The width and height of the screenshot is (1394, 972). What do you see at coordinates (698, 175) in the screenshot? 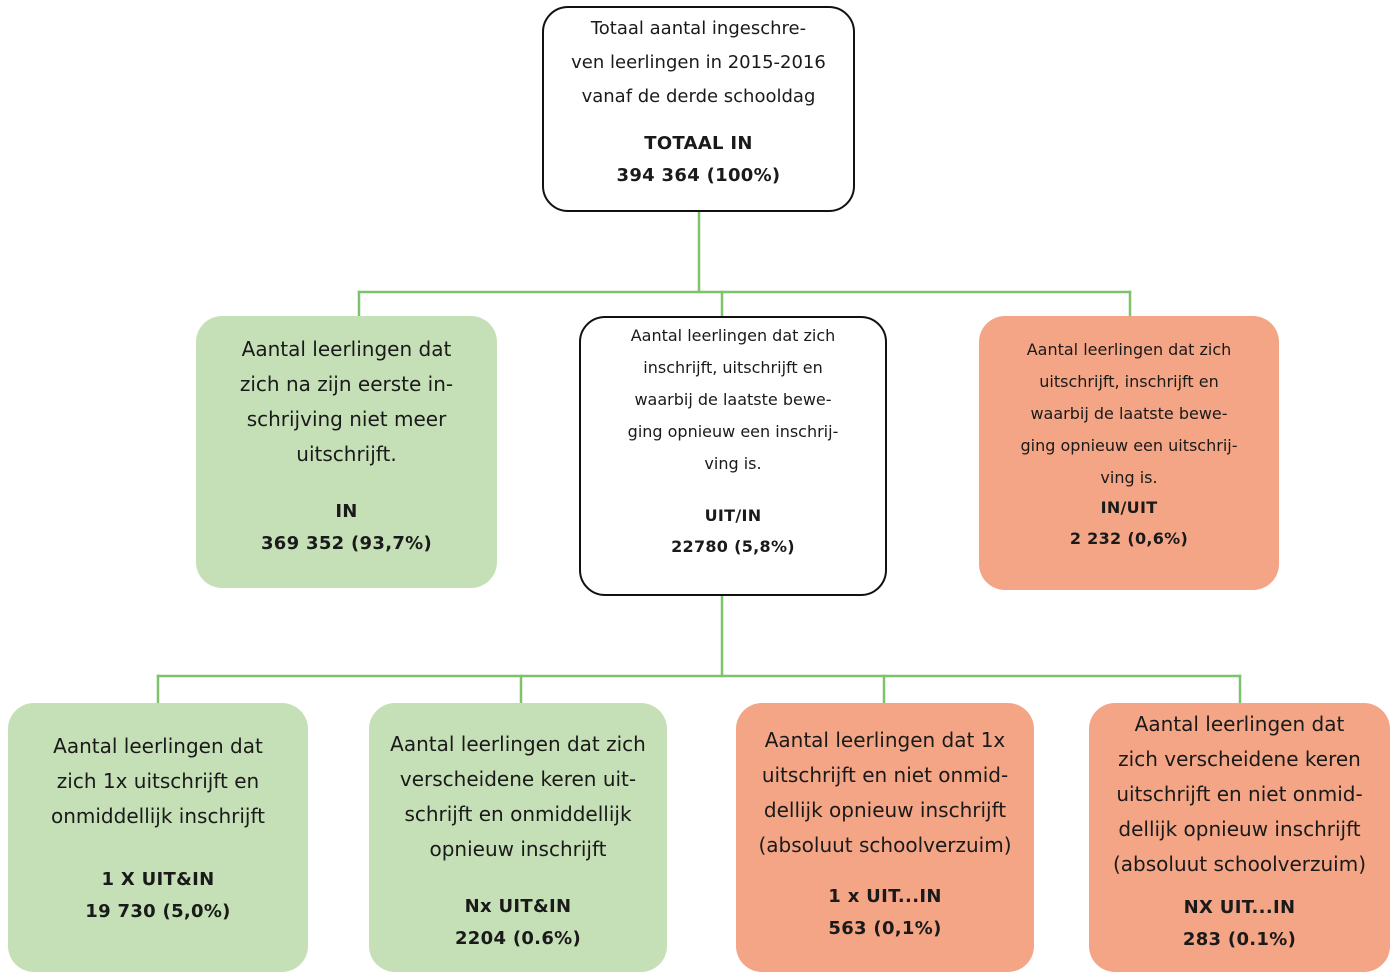
I see `node-value: 394 364 (100%)` at bounding box center [698, 175].